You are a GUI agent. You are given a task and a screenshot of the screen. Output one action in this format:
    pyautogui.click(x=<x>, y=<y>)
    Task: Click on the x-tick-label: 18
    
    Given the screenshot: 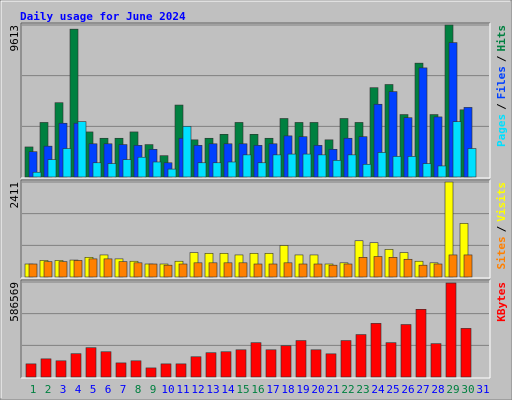 What is the action you would take?
    pyautogui.click(x=287, y=389)
    